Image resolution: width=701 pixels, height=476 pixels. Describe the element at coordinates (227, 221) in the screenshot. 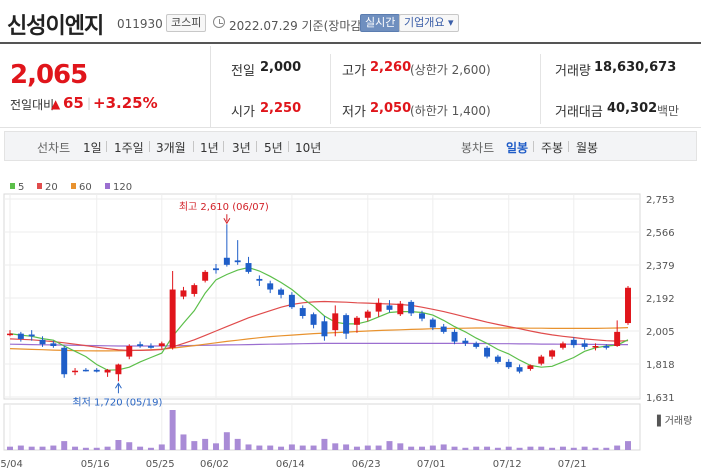

I see `down-arrow-icon` at that location.